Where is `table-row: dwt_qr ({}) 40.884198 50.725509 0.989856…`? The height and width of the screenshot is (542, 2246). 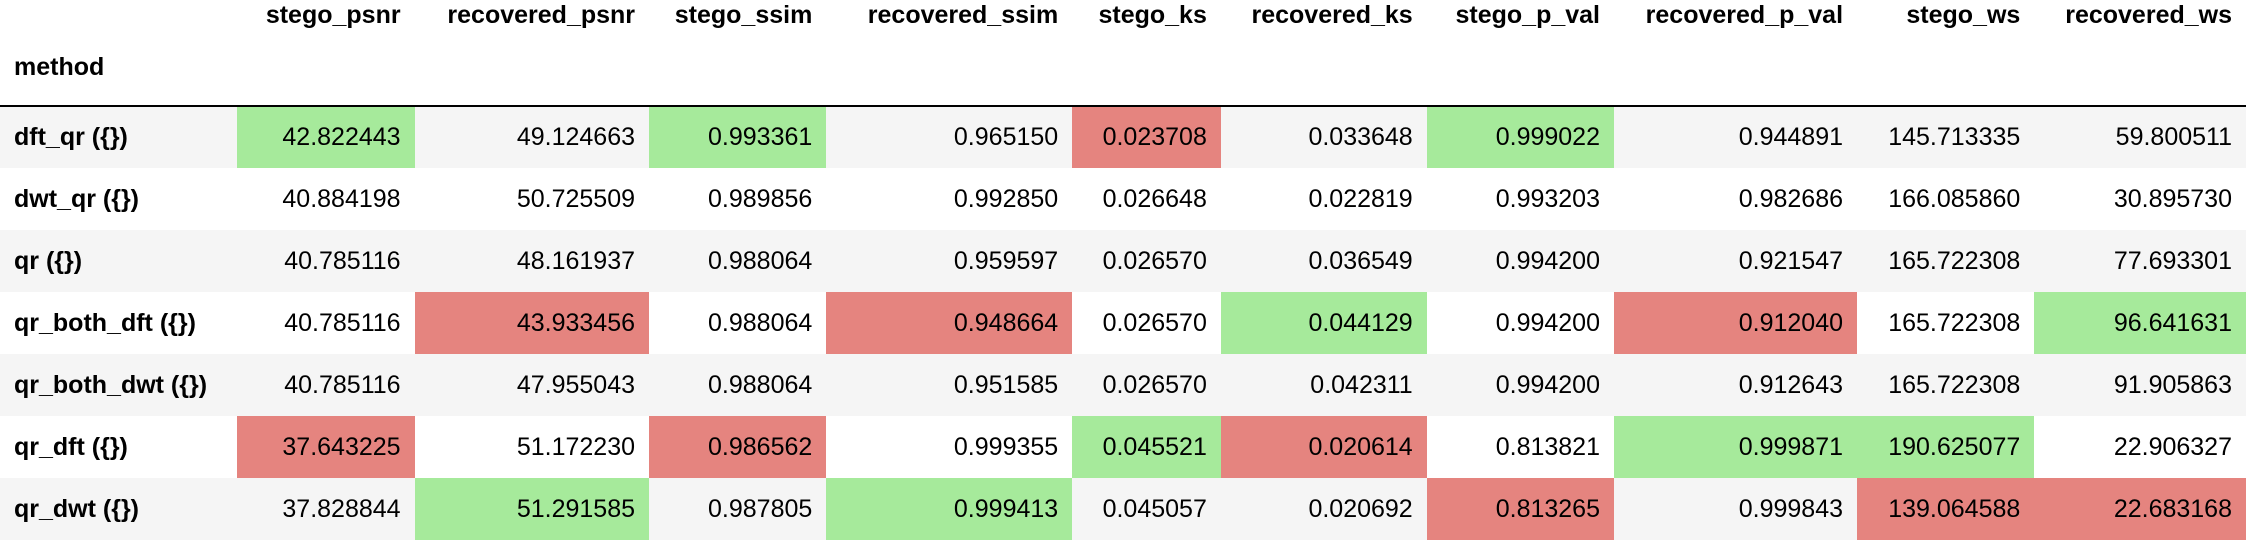
table-row: dwt_qr ({}) 40.884198 50.725509 0.989856… is located at coordinates (1123, 199).